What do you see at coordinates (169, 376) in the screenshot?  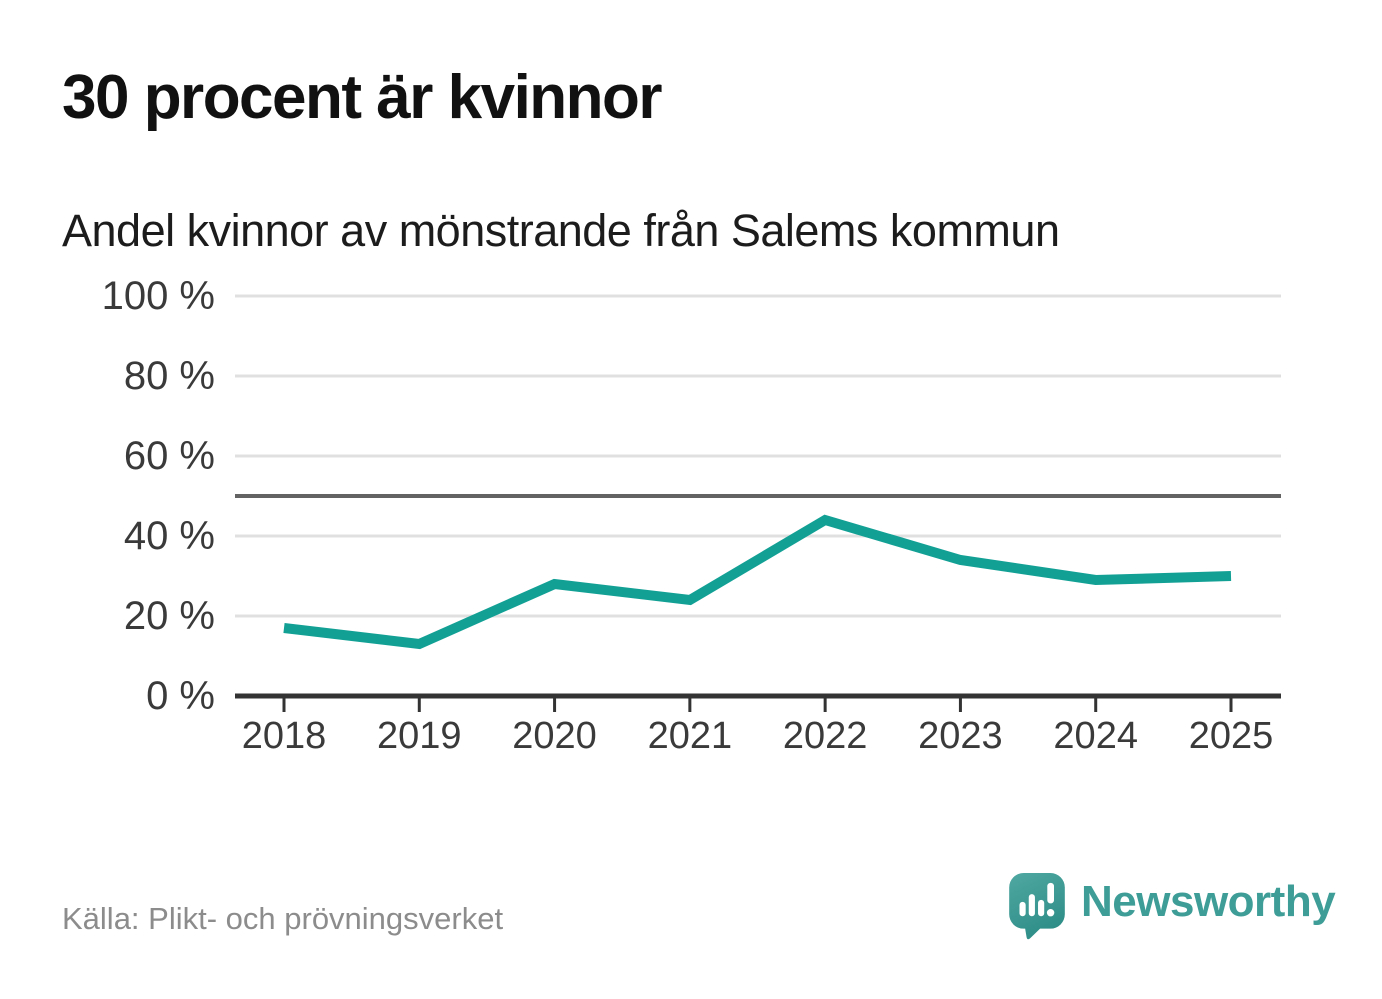 I see `y-axis-label: 80 %` at bounding box center [169, 376].